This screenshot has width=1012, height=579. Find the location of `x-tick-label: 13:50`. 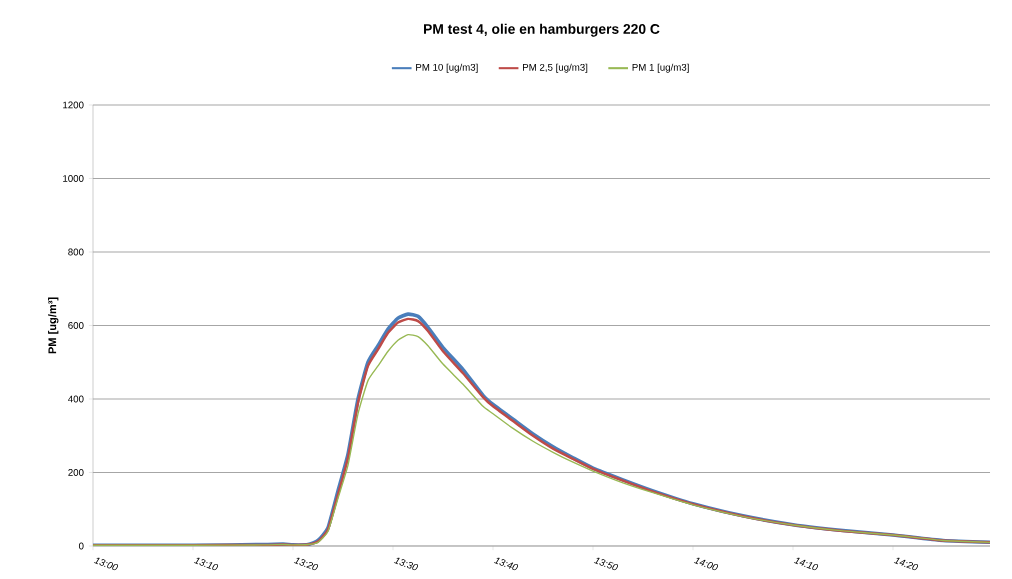

x-tick-label: 13:50 is located at coordinates (606, 564).